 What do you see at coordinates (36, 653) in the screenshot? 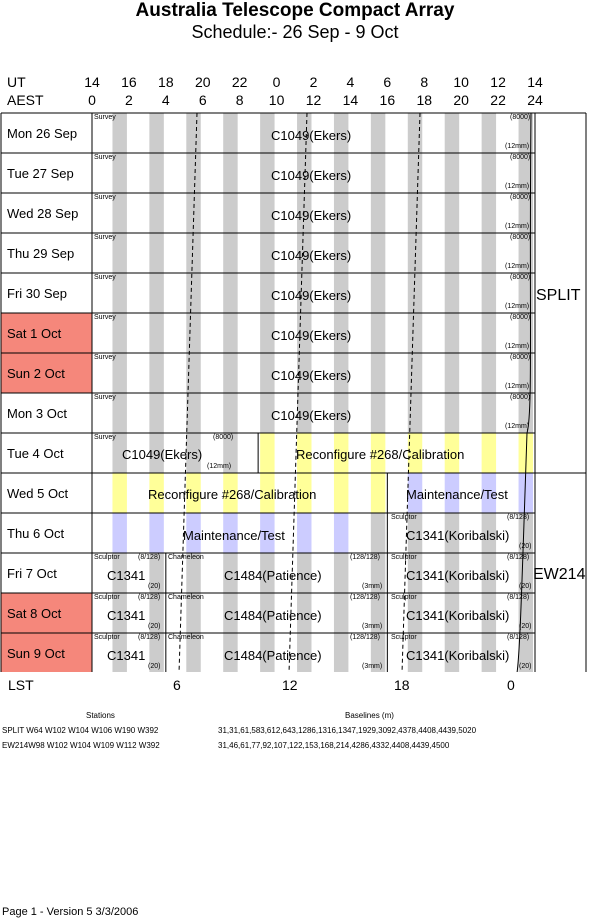
I see `day-label: Sun 9 Oct` at bounding box center [36, 653].